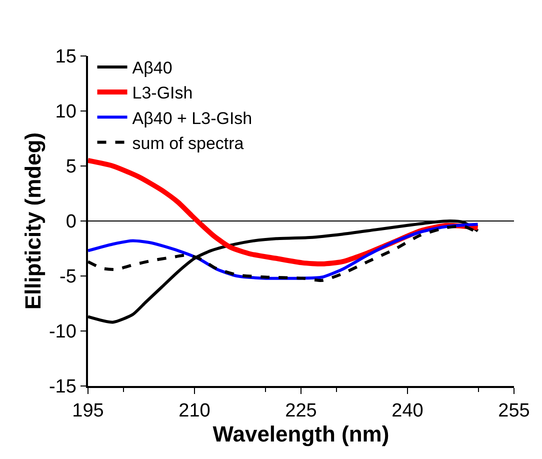 This screenshot has width=542, height=459. I want to click on x-tick-label: 210, so click(194, 411).